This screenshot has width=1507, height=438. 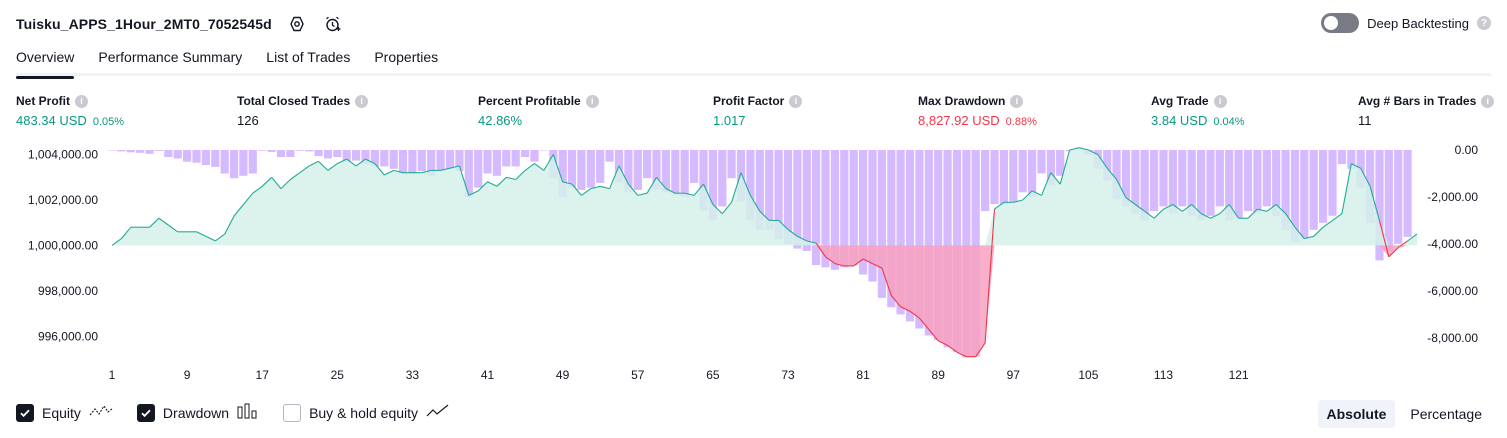 What do you see at coordinates (1452, 291) in the screenshot?
I see `y-axis-right-label: -6,000.00` at bounding box center [1452, 291].